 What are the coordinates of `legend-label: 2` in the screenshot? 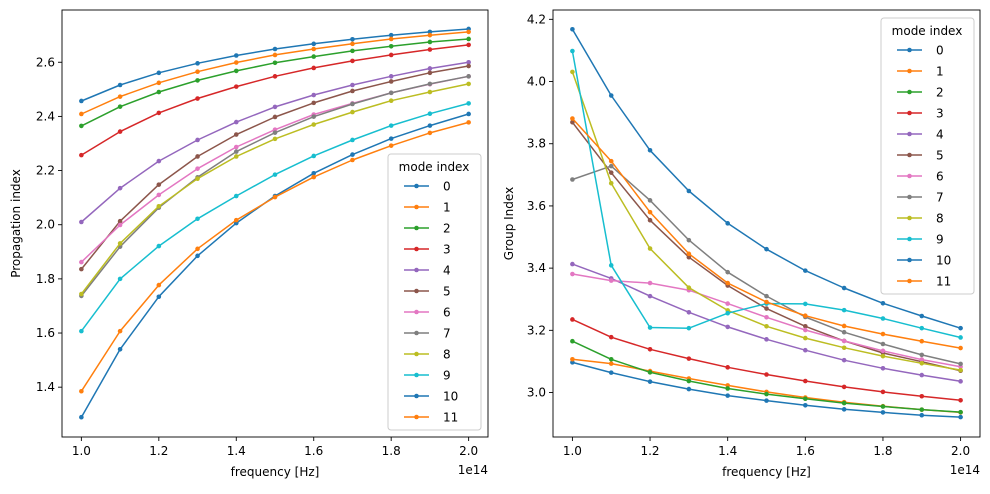 It's located at (940, 93).